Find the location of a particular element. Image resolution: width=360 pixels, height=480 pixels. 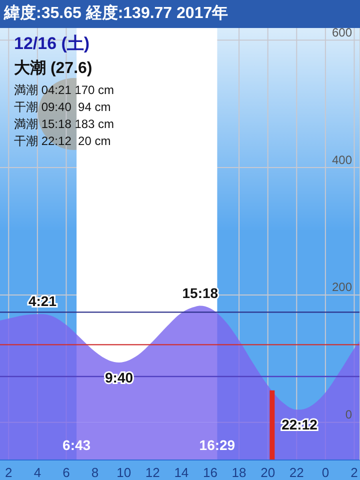

x-tick-label: 10 is located at coordinates (124, 472).